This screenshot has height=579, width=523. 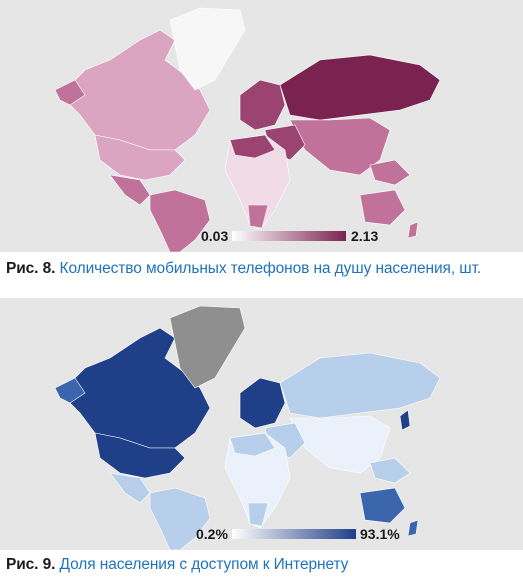 What do you see at coordinates (215, 236) in the screenshot?
I see `legend-min-label: 0.03` at bounding box center [215, 236].